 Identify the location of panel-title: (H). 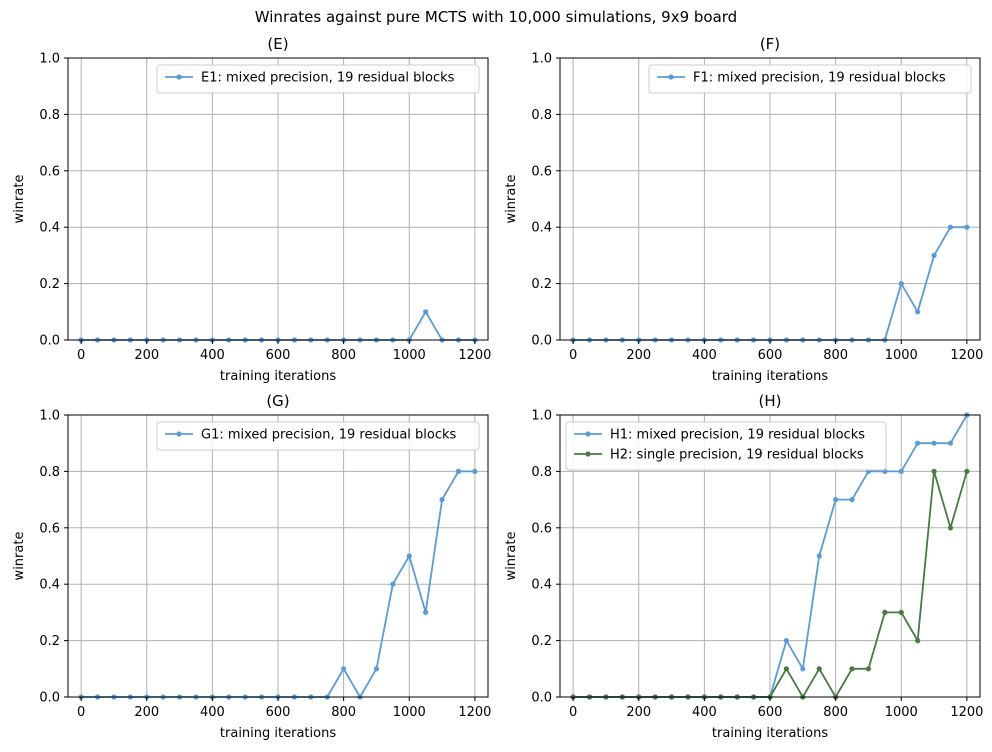
(770, 401).